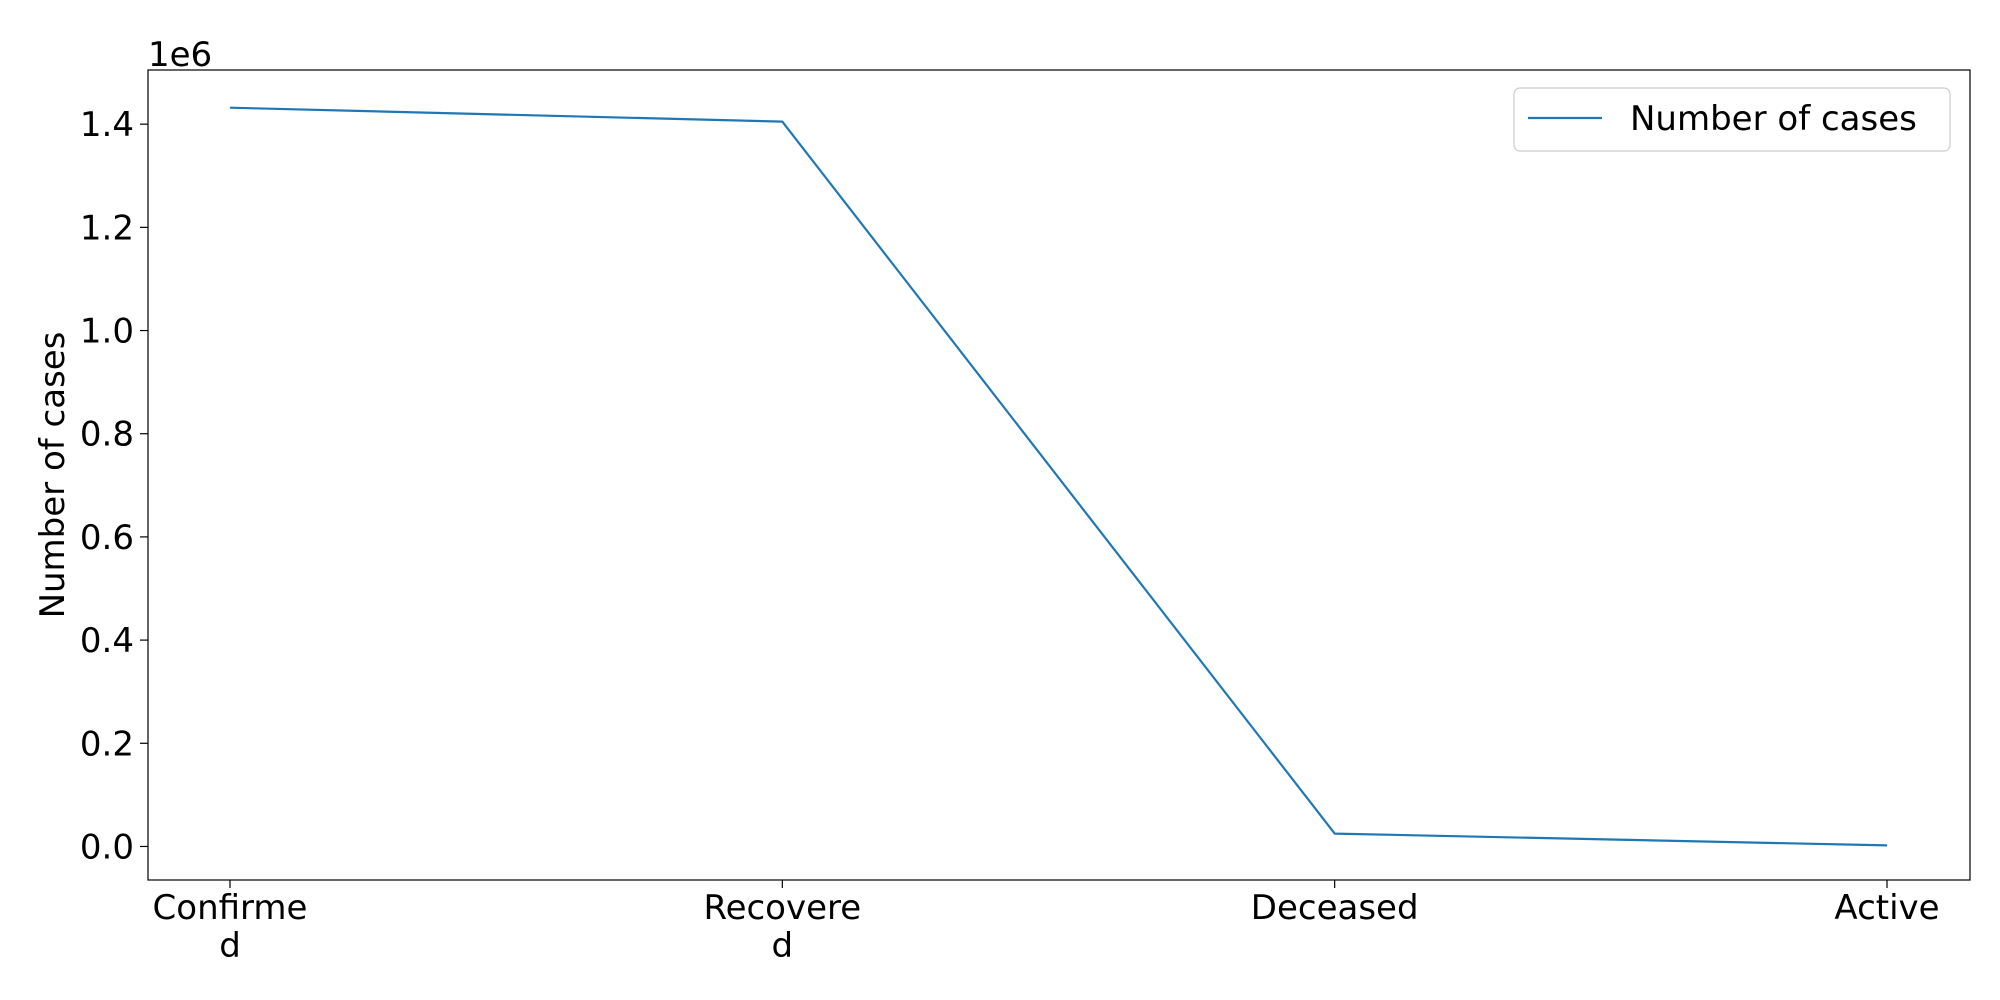  I want to click on y-tick-label: 0.4, so click(107, 641).